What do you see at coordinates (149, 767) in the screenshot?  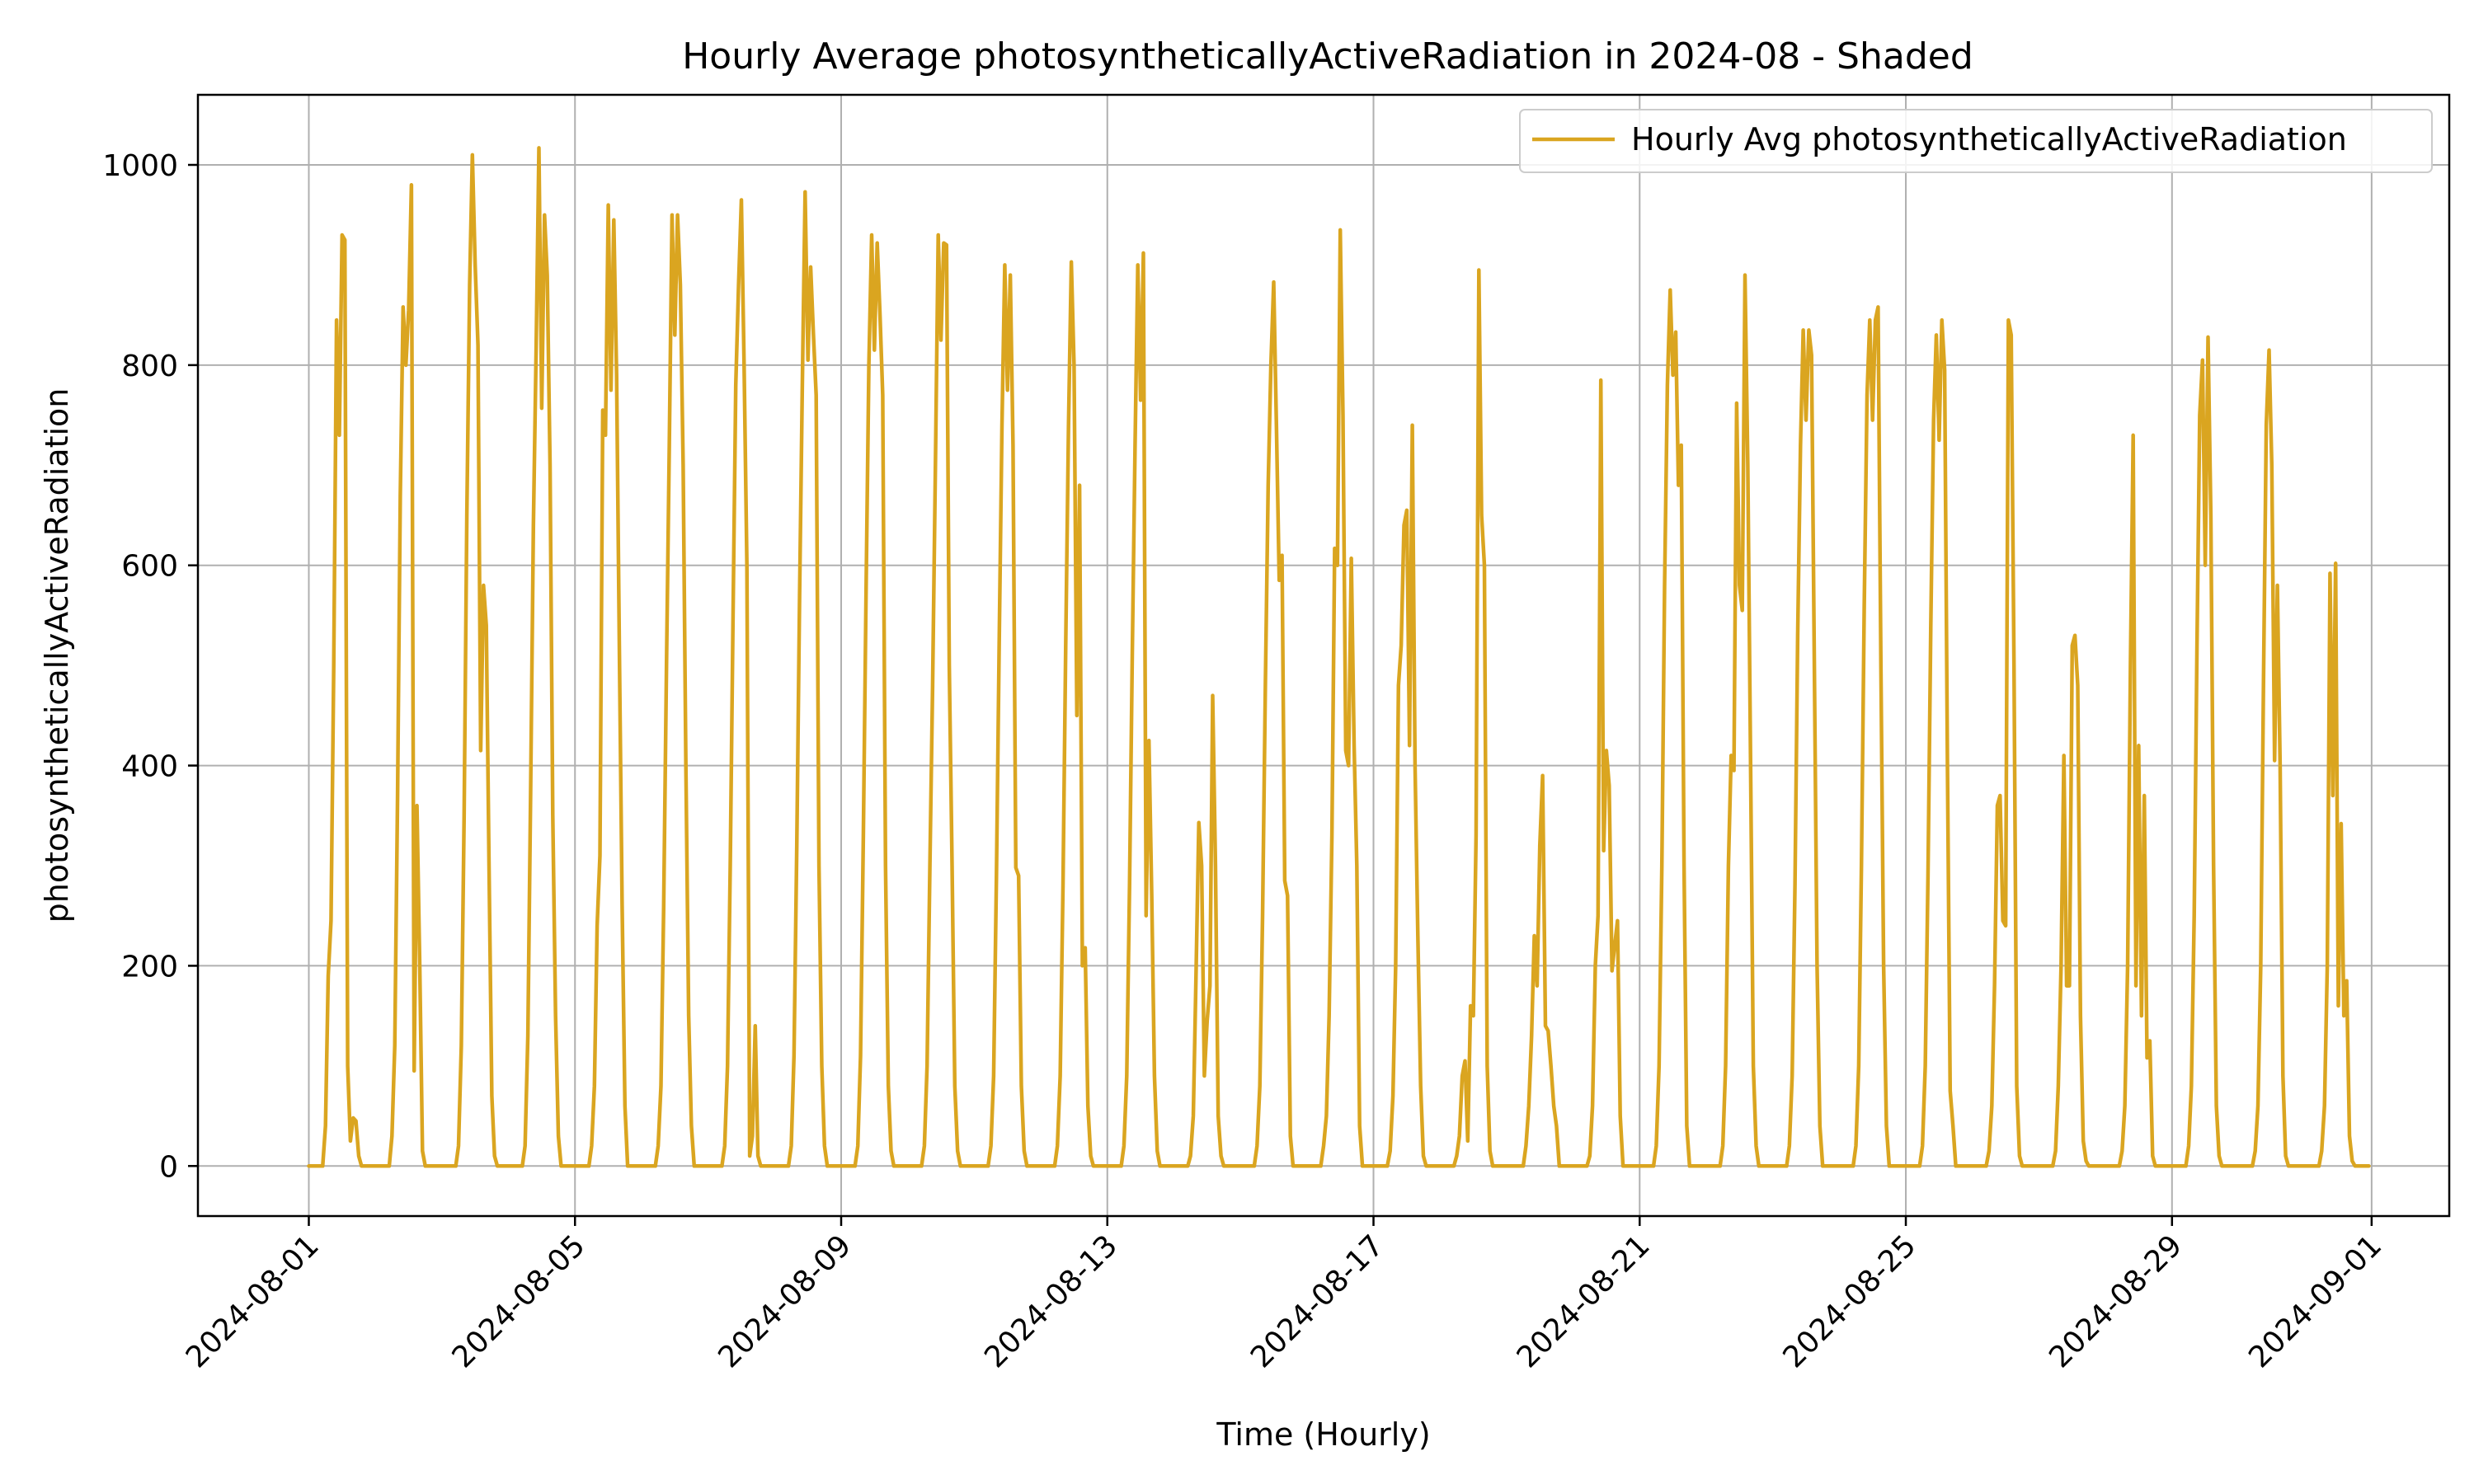 I see `y-tick-label: 400` at bounding box center [149, 767].